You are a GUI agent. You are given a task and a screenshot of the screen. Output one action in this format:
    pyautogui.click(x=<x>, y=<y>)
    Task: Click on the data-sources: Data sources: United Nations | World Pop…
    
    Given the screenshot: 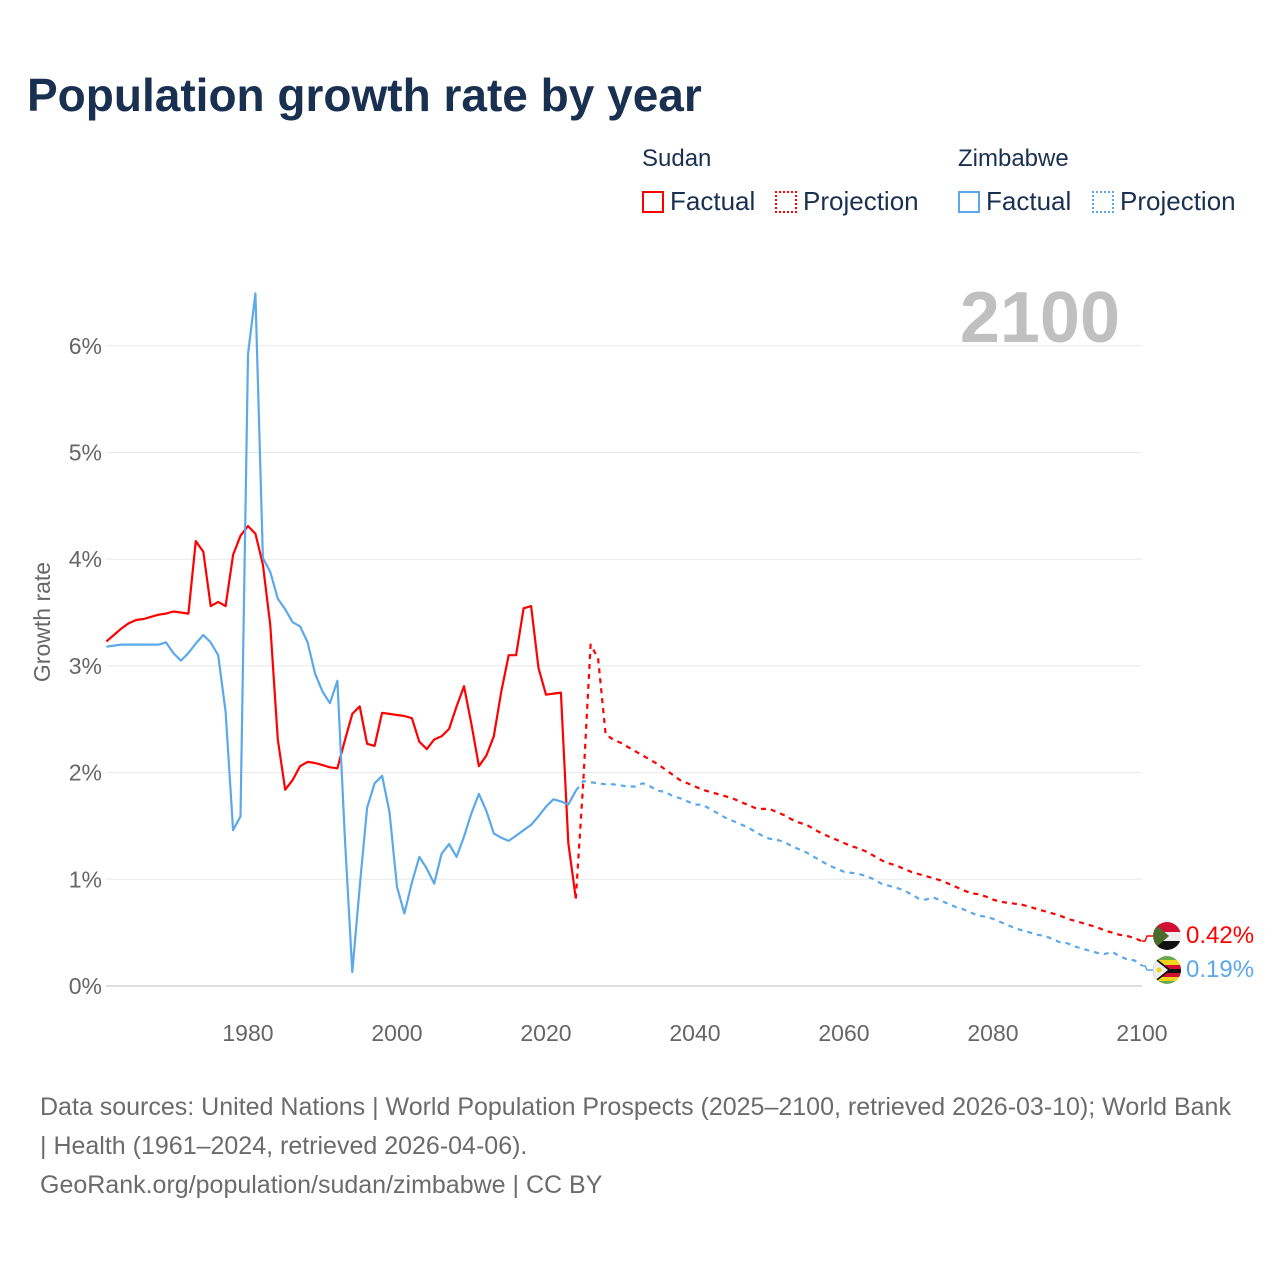 What is the action you would take?
    pyautogui.click(x=635, y=1126)
    